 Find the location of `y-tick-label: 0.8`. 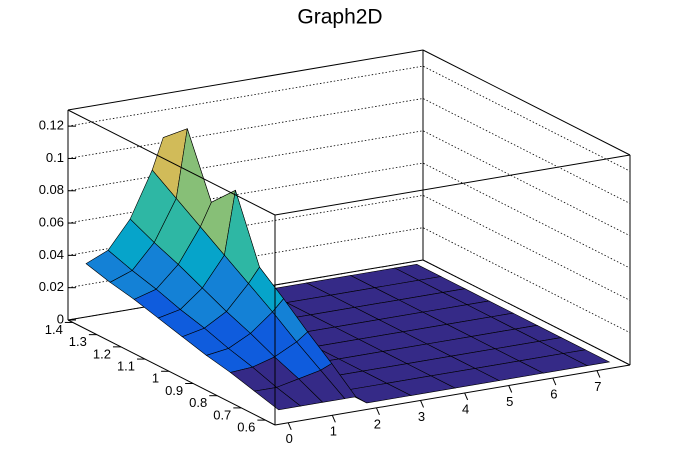

y-tick-label: 0.8 is located at coordinates (198, 402).